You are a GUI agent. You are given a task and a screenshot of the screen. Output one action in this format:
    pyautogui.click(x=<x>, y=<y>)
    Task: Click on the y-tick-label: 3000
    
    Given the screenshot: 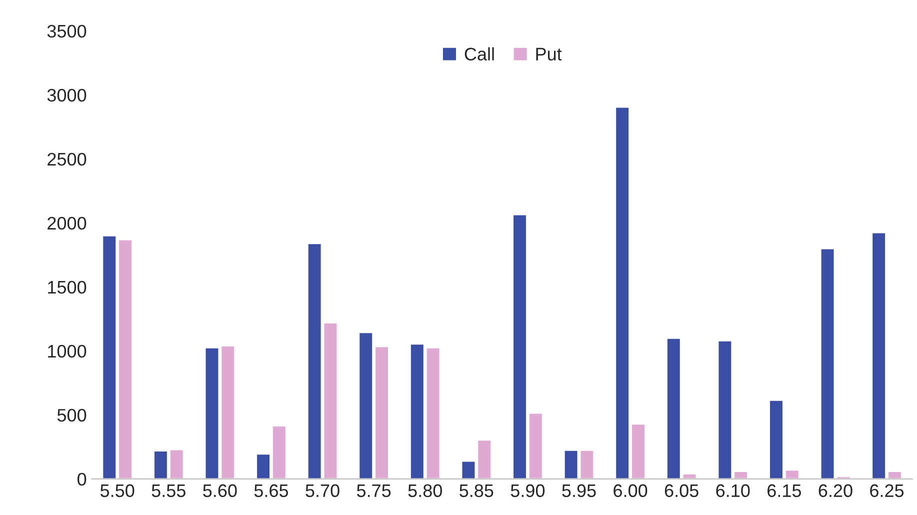 What is the action you would take?
    pyautogui.click(x=66, y=95)
    